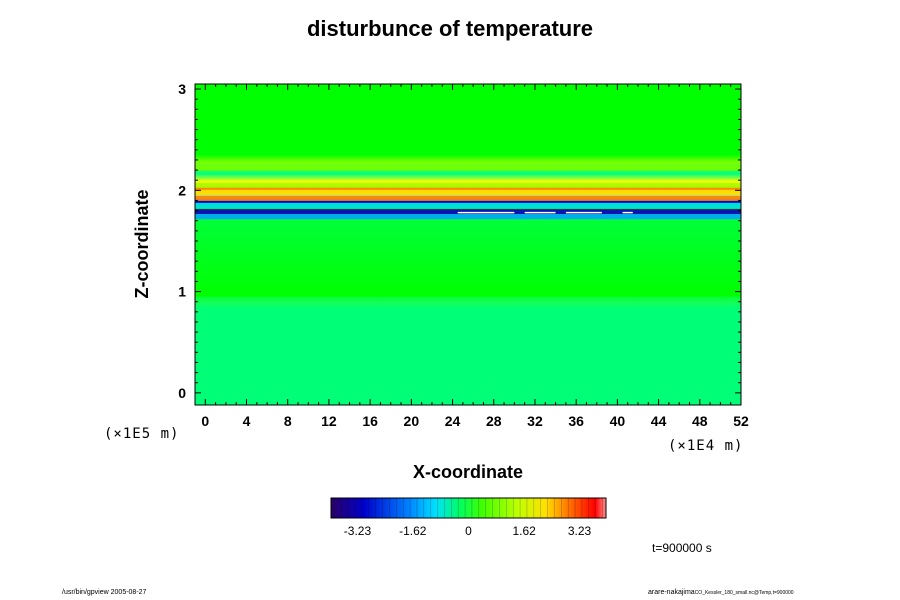  I want to click on colorbar-ticks: -3.23 -1.62 0 1.62 3.23, so click(468, 518).